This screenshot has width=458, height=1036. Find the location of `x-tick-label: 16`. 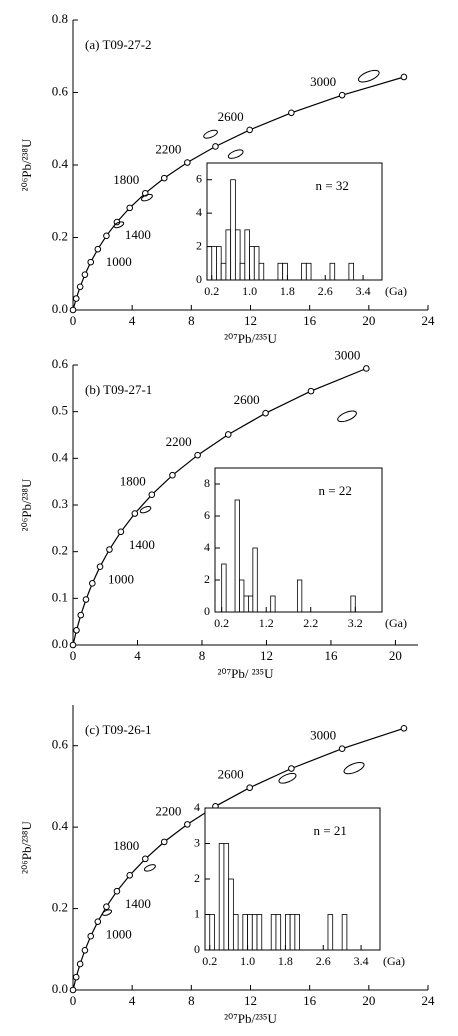

x-tick-label: 16 is located at coordinates (331, 655).